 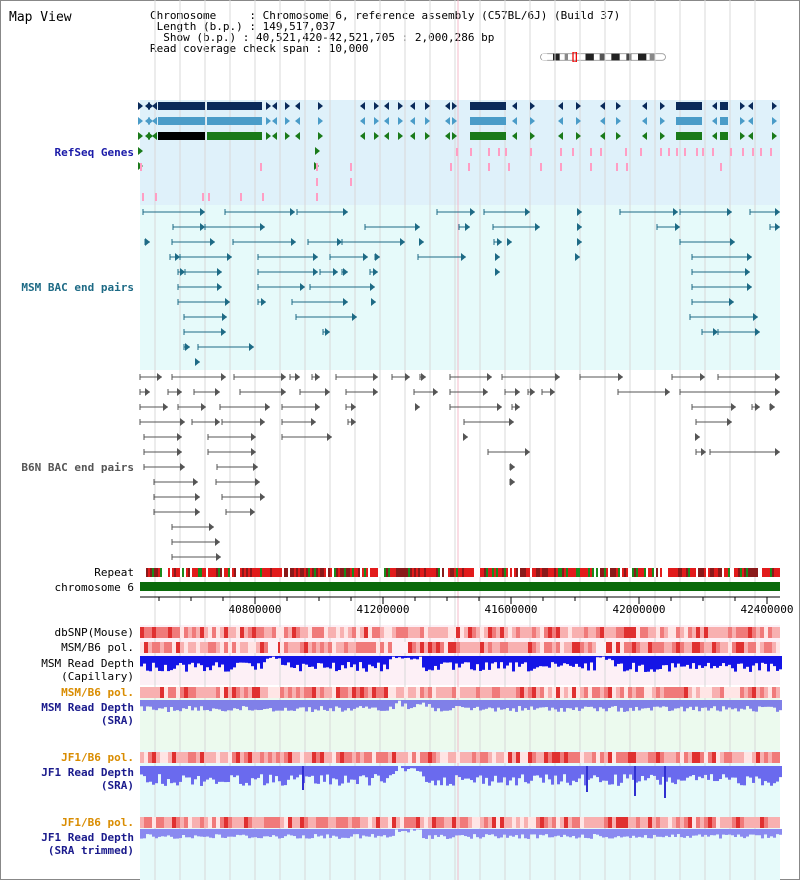 I want to click on track-label-dbsnp: dbSNP(Mouse), so click(x=94, y=632).